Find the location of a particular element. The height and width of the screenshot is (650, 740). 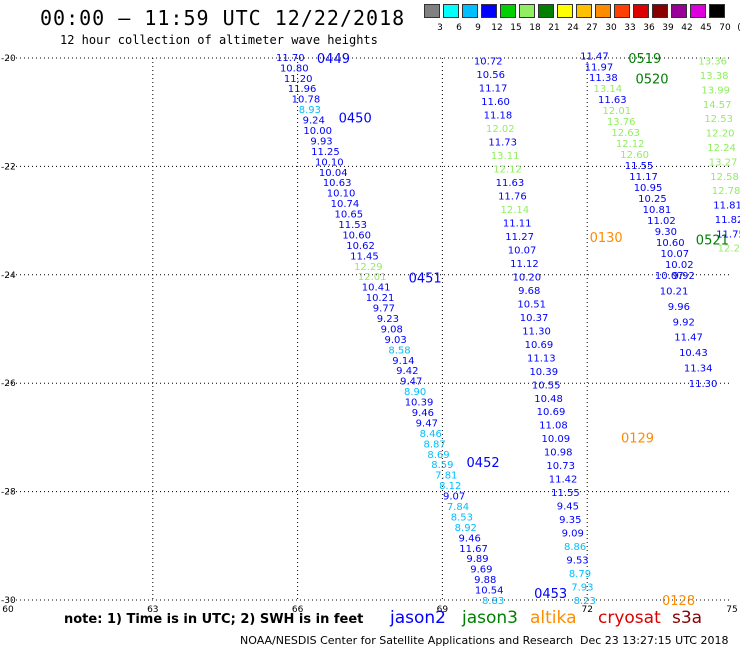

data-label: 10.02 is located at coordinates (679, 265).